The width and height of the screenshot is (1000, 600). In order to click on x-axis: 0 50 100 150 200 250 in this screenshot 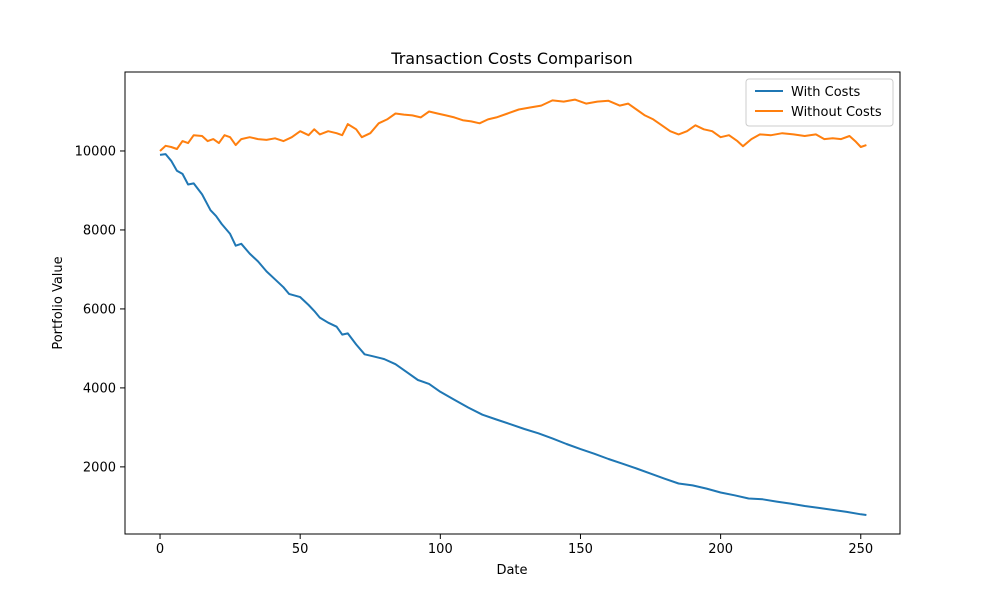, I will do `click(514, 545)`.